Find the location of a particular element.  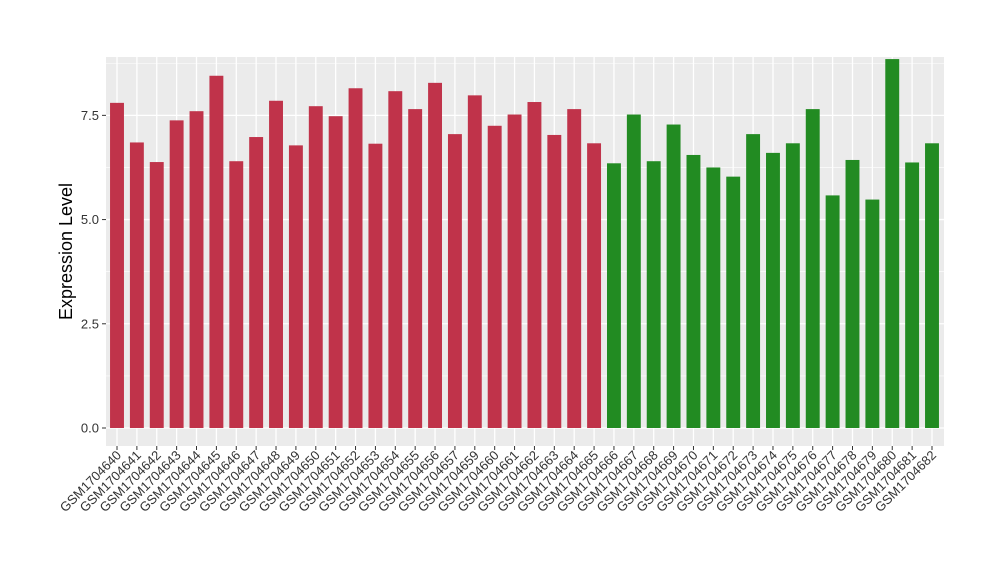

bar-GSM1704663 is located at coordinates (554, 281).